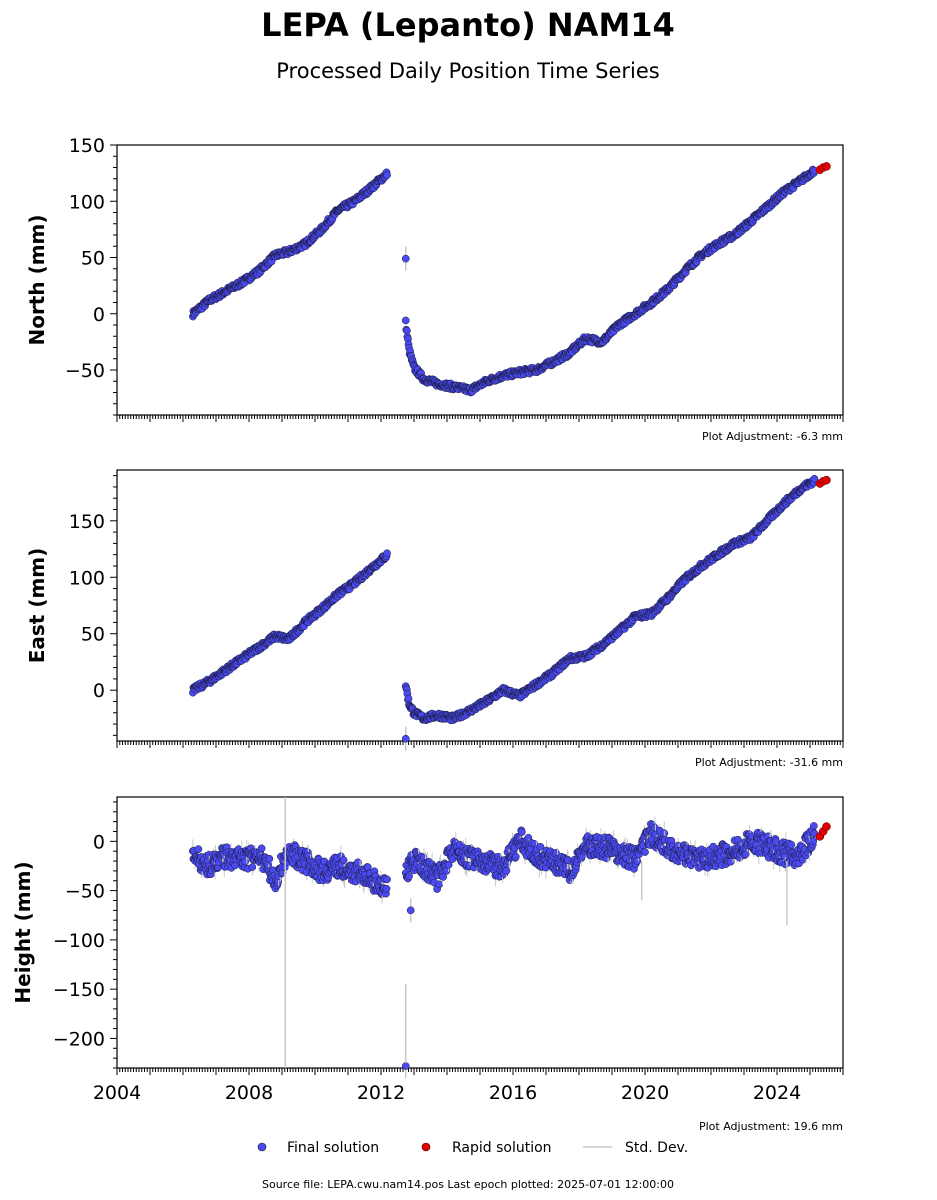 The image size is (937, 1200). What do you see at coordinates (769, 762) in the screenshot?
I see `plot-adjustment-label: Plot Adjustment: -31.6 mm` at bounding box center [769, 762].